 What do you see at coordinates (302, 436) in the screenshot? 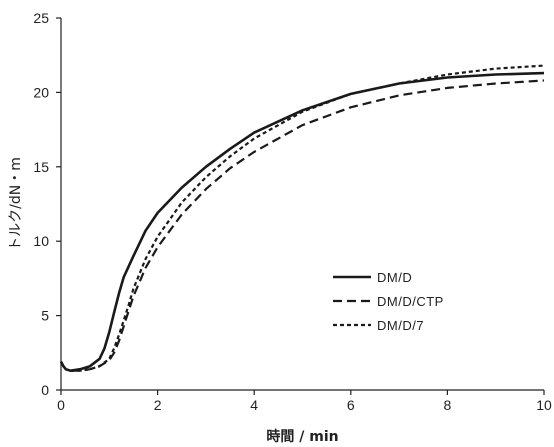
I see `x-axis-title: 時間 / min` at bounding box center [302, 436].